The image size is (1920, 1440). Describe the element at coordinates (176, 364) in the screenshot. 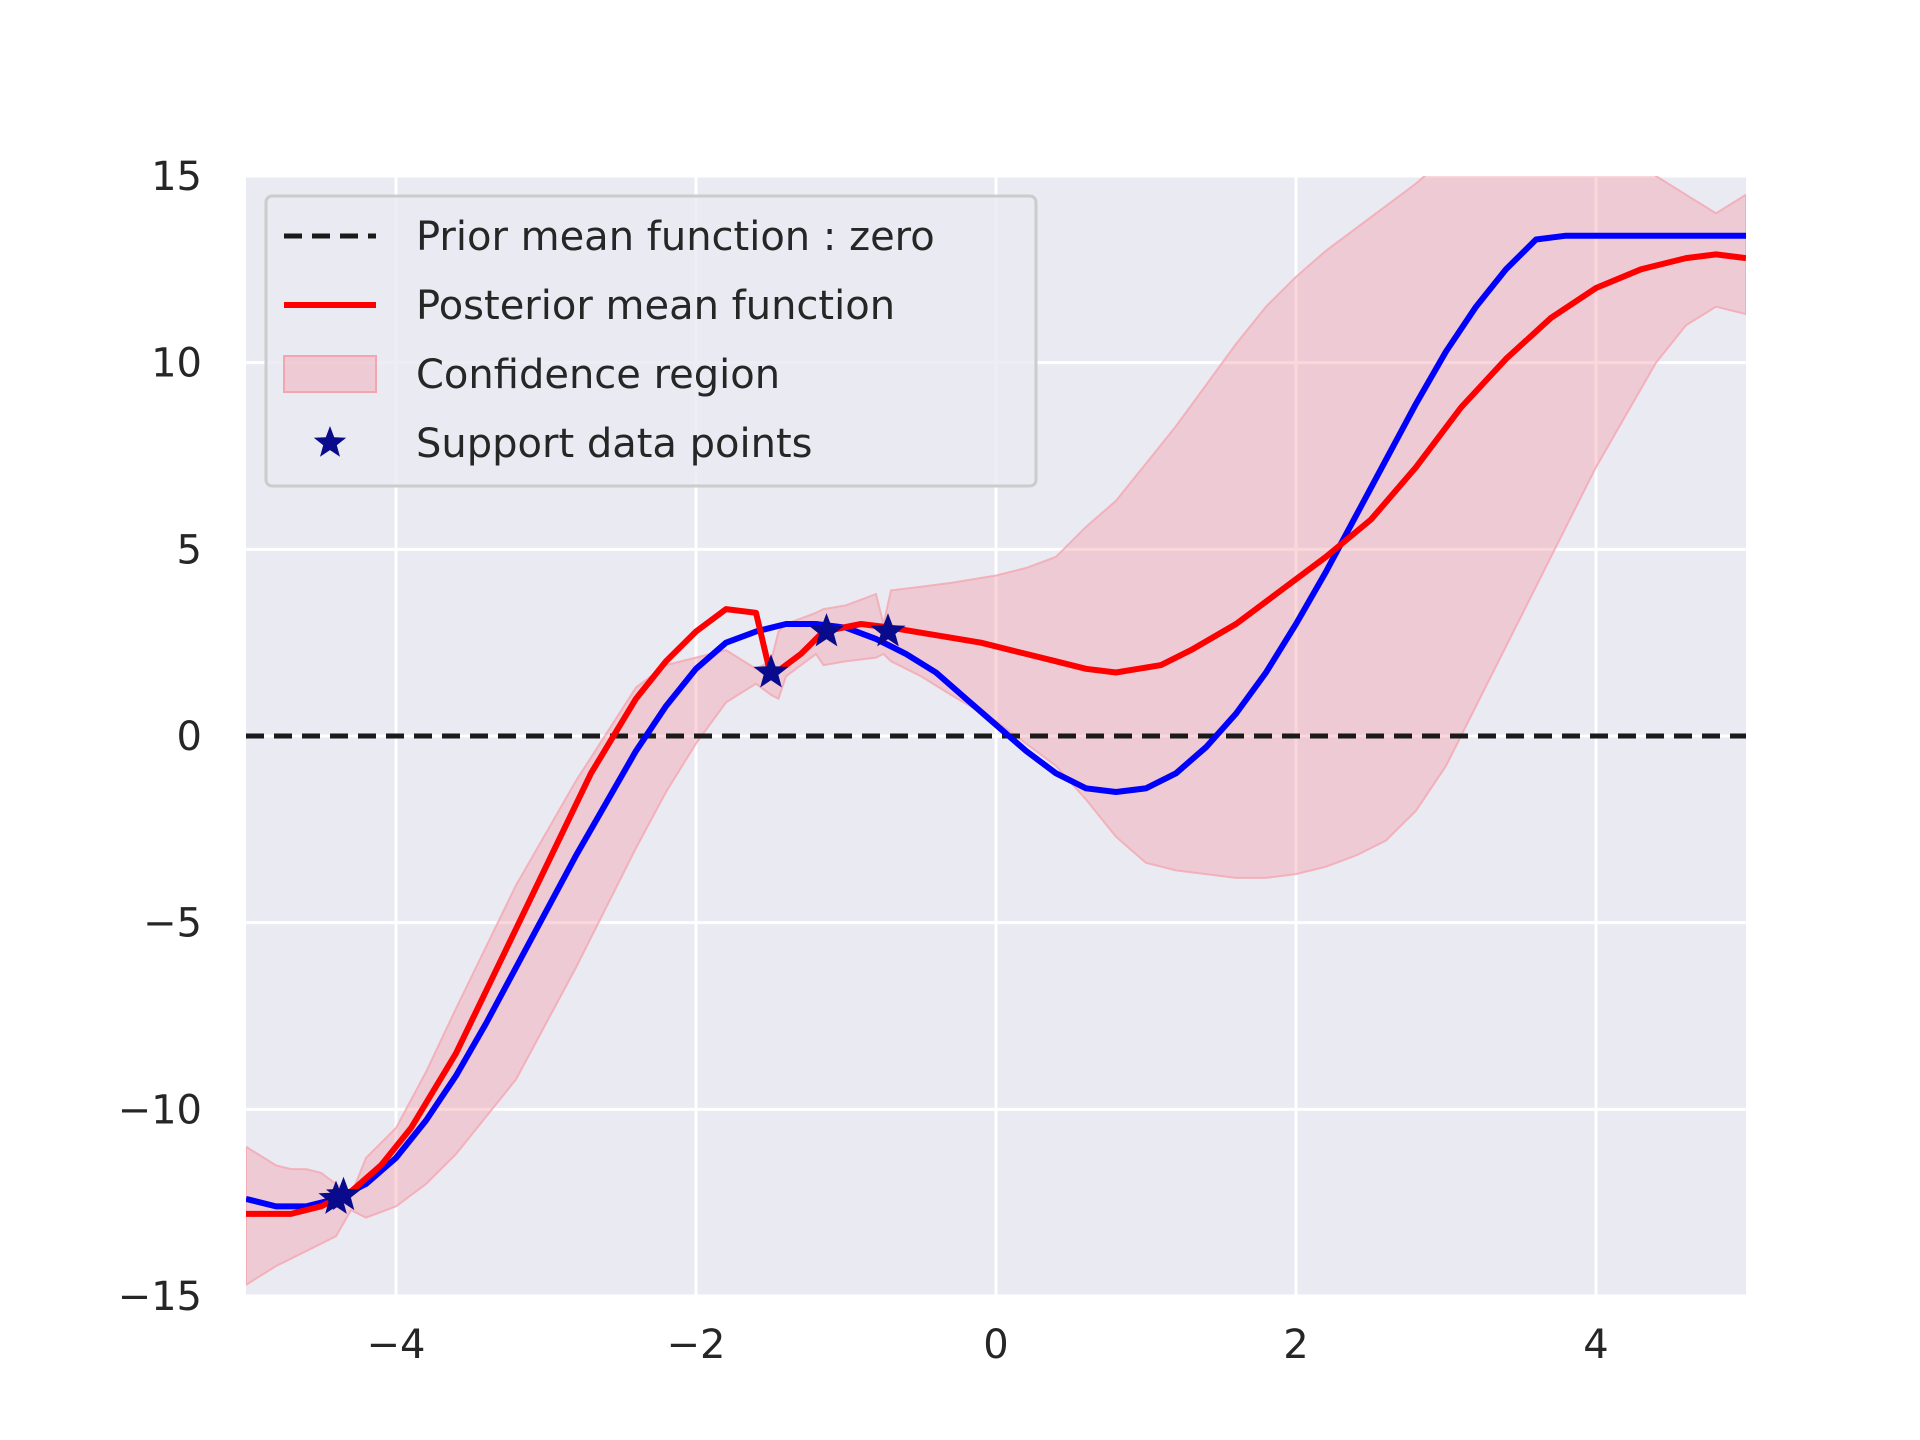

I see `y-tick-label: 10` at that location.